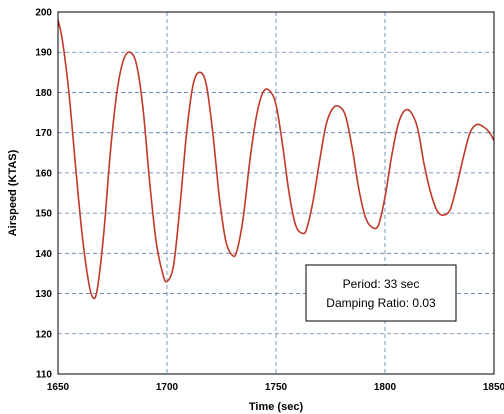  What do you see at coordinates (381, 284) in the screenshot?
I see `annotation-period: Period: 33 sec` at bounding box center [381, 284].